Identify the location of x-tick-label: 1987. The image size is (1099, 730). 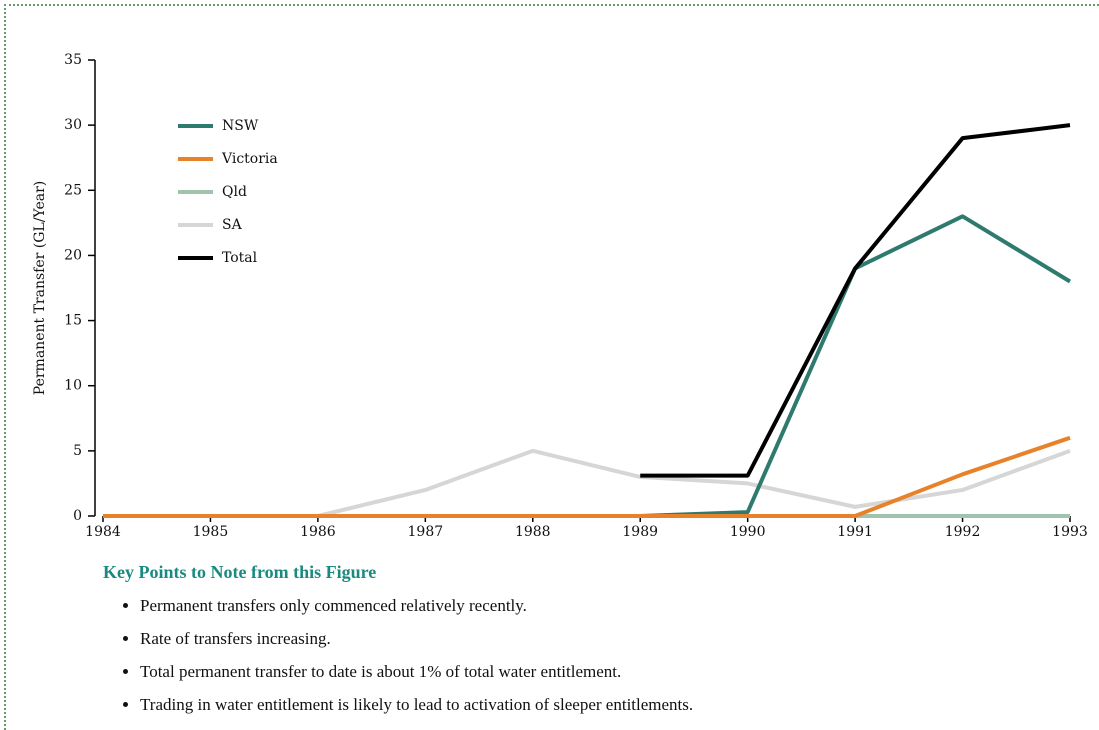
(426, 532).